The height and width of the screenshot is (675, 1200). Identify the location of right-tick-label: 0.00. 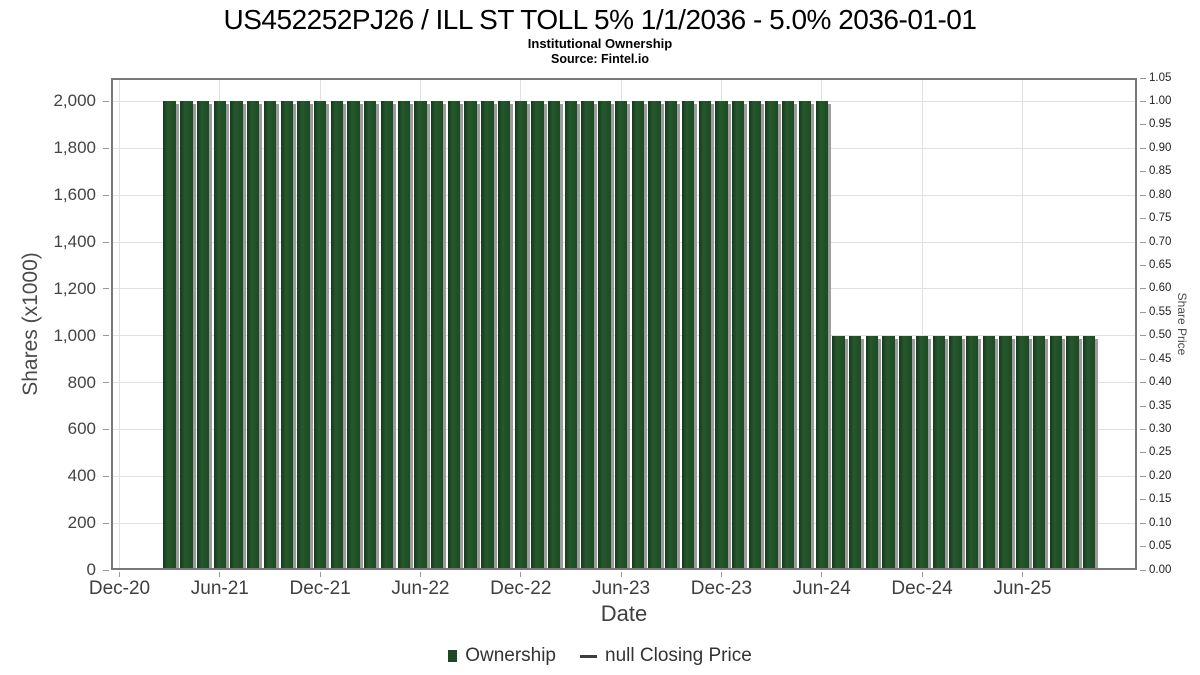
(1160, 569).